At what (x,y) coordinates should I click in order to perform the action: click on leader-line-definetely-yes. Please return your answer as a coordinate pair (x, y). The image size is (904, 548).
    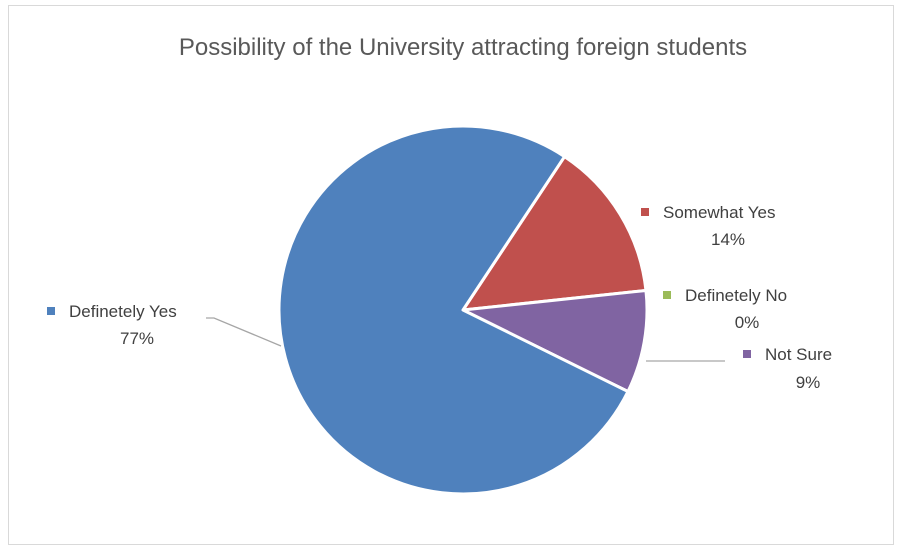
    Looking at the image, I should click on (244, 332).